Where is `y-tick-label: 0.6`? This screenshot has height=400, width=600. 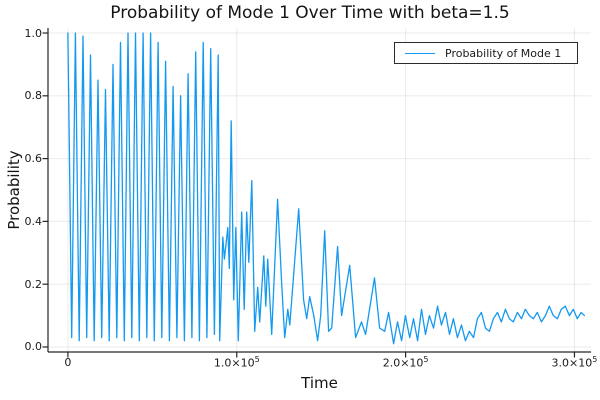
y-tick-label: 0.6 is located at coordinates (33, 159).